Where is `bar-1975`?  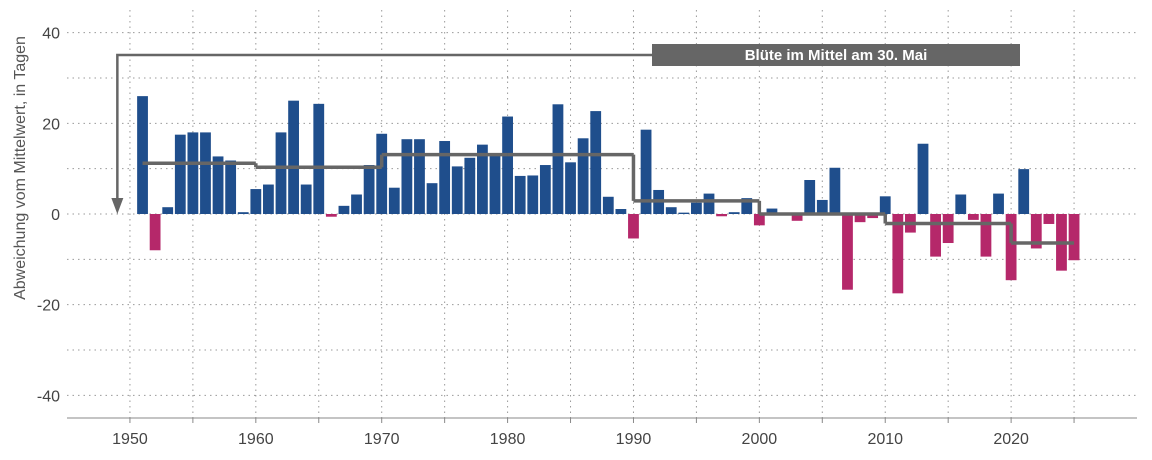 bar-1975 is located at coordinates (445, 177).